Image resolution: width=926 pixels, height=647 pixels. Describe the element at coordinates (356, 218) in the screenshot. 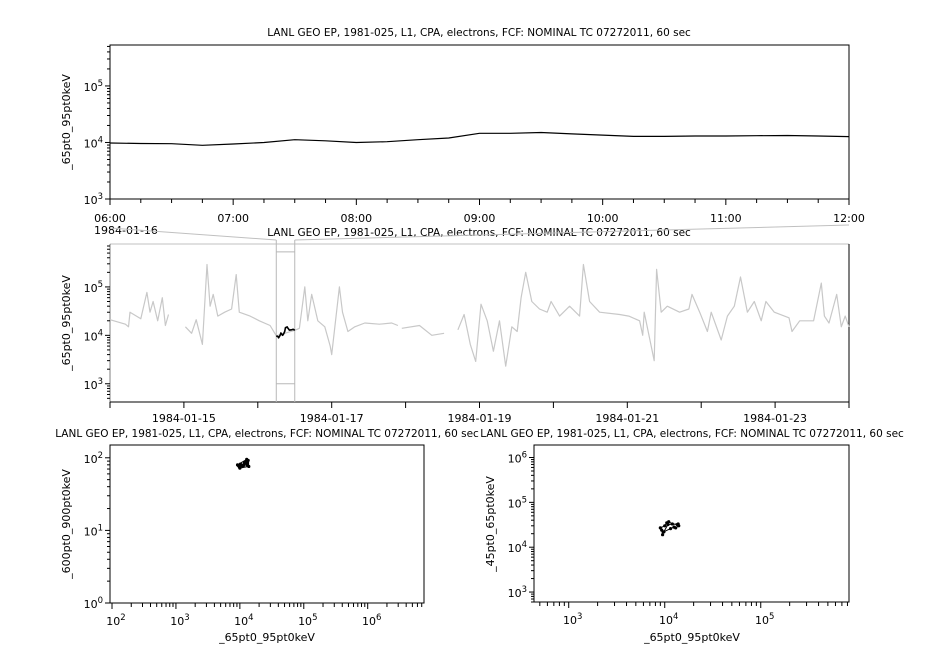

I see `x-tick-label: 08:00` at that location.